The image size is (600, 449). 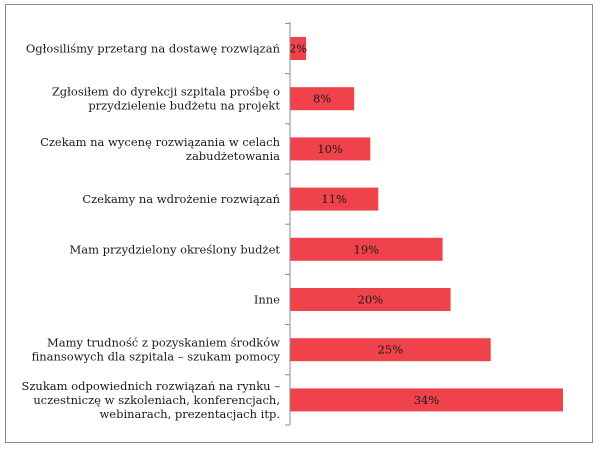 I want to click on category-label-line: Czekamy na wdrożenie rozwiązań, so click(x=181, y=199).